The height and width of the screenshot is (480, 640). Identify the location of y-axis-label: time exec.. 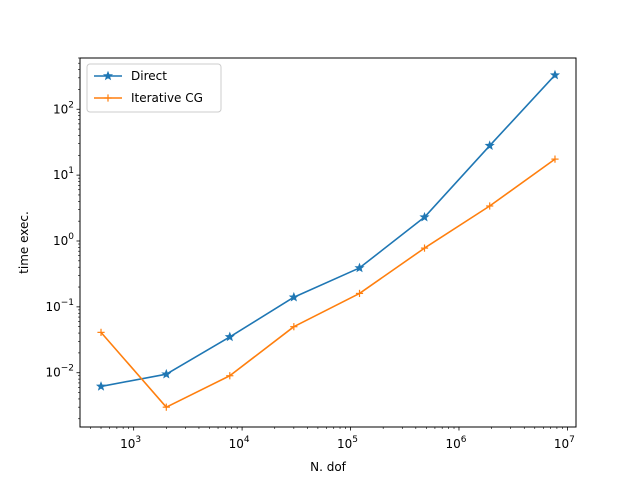
(24, 242).